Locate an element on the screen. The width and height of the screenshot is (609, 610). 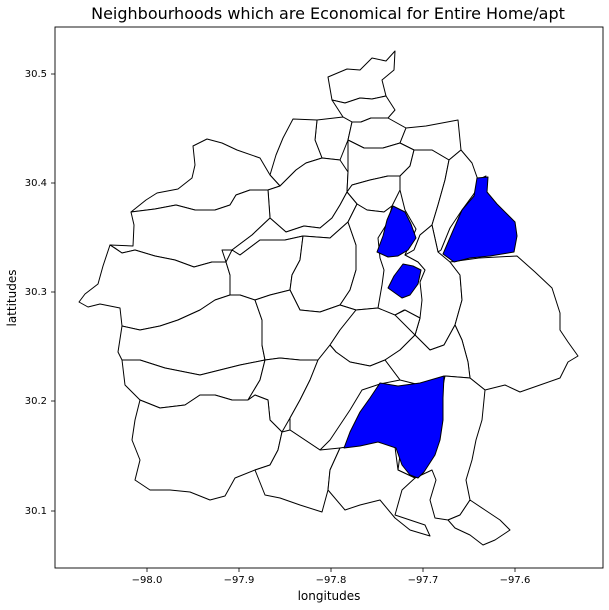
y-tick-label: 30.1 is located at coordinates (36, 511).